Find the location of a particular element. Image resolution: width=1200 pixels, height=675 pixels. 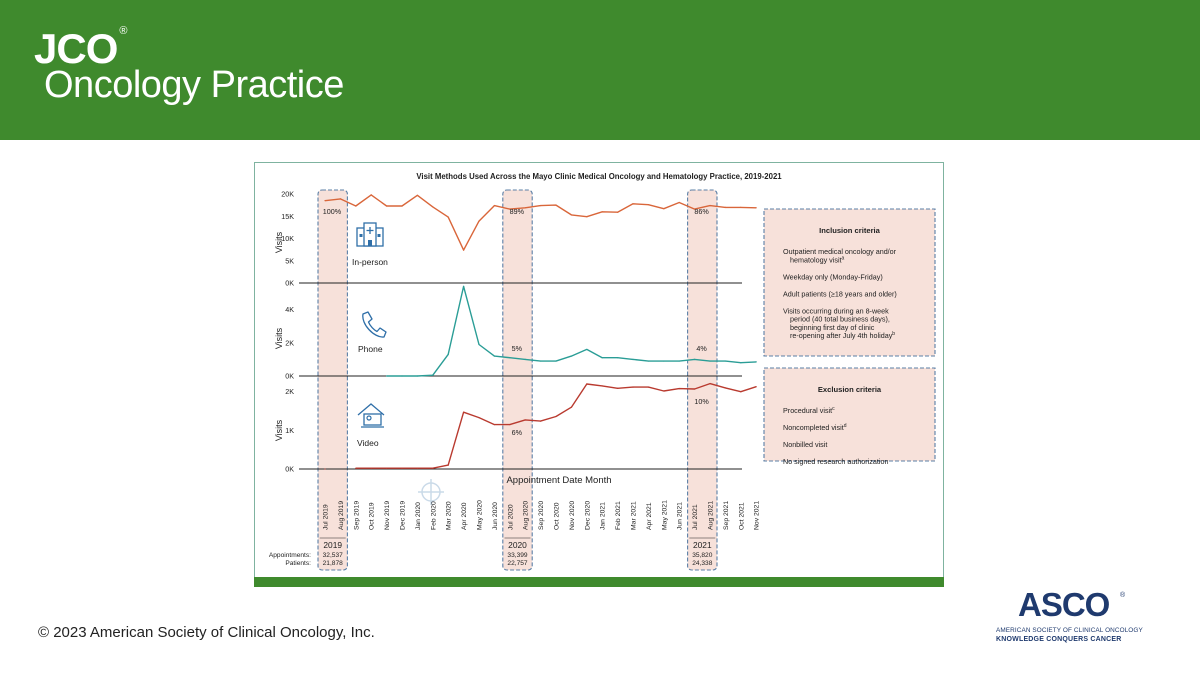

telehealth-icon-roof is located at coordinates (371, 409).